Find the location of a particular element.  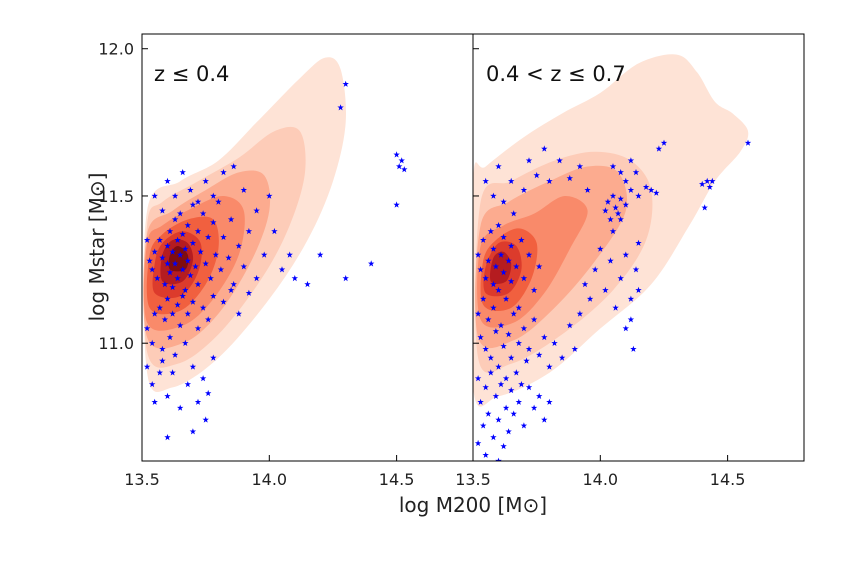

x-tick-label-high-z-2: 14.5 is located at coordinates (728, 479).